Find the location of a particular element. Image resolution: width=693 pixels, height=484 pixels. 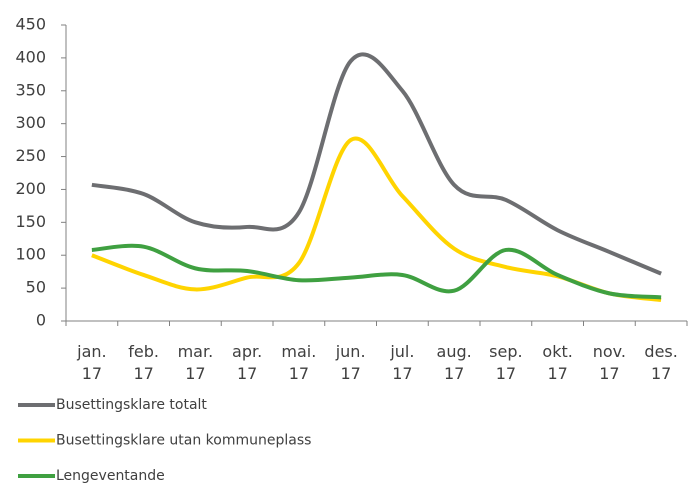

y-tick-label: 300 is located at coordinates (30, 122).